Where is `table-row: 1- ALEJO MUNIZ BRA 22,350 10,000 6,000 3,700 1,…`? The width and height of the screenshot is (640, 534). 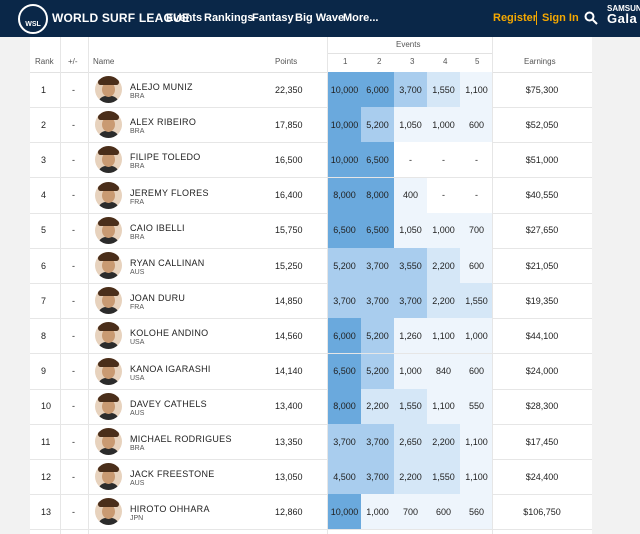 table-row: 1- ALEJO MUNIZ BRA 22,350 10,000 6,000 3,700 1,… is located at coordinates (311, 90).